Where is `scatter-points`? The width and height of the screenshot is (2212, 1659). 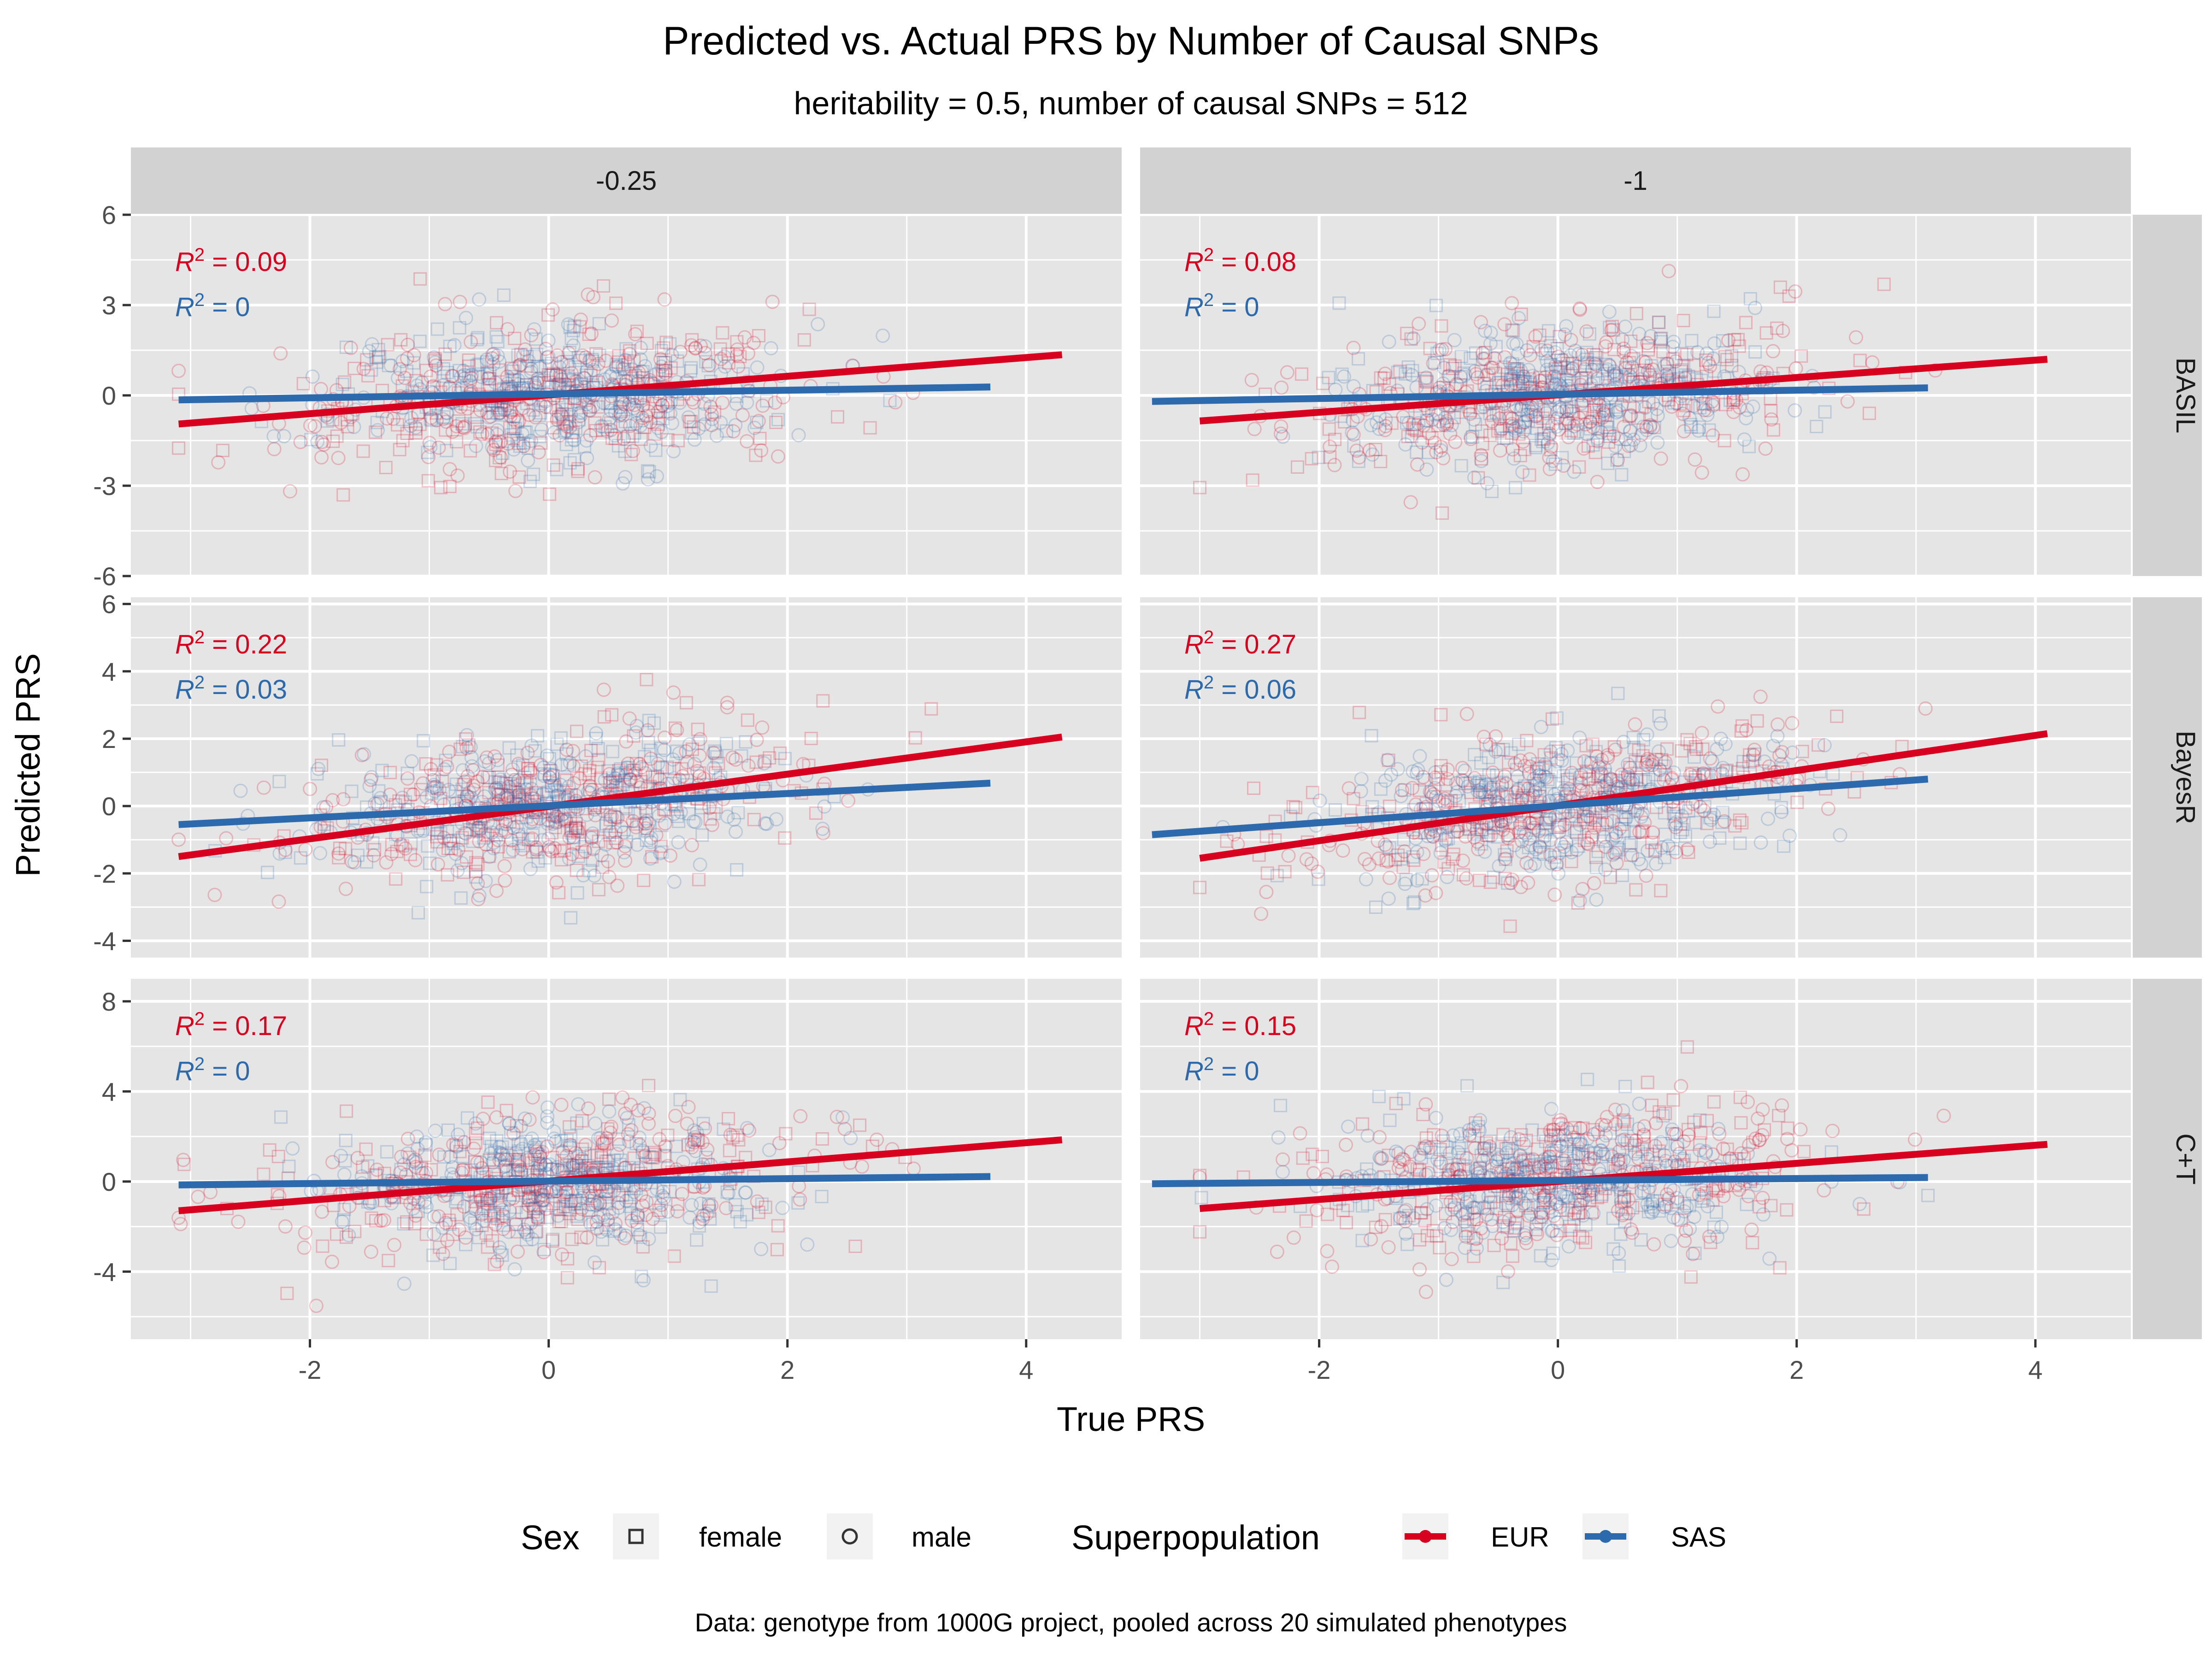 scatter-points is located at coordinates (1572, 1169).